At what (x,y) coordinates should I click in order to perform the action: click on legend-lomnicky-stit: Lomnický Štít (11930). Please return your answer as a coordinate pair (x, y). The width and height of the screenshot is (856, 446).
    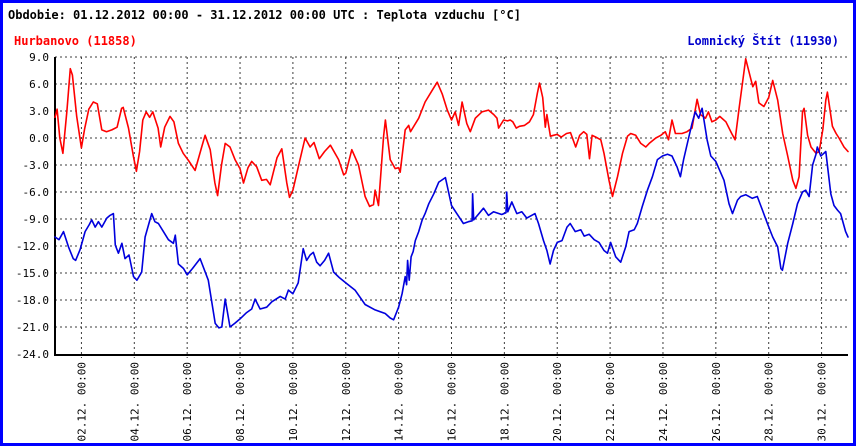
    Looking at the image, I should click on (763, 41).